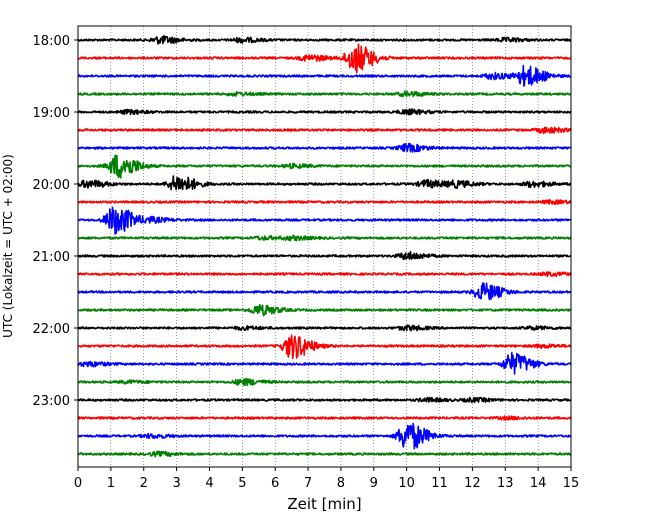 The width and height of the screenshot is (650, 520). I want to click on y-tick-label: 22:00, so click(51, 329).